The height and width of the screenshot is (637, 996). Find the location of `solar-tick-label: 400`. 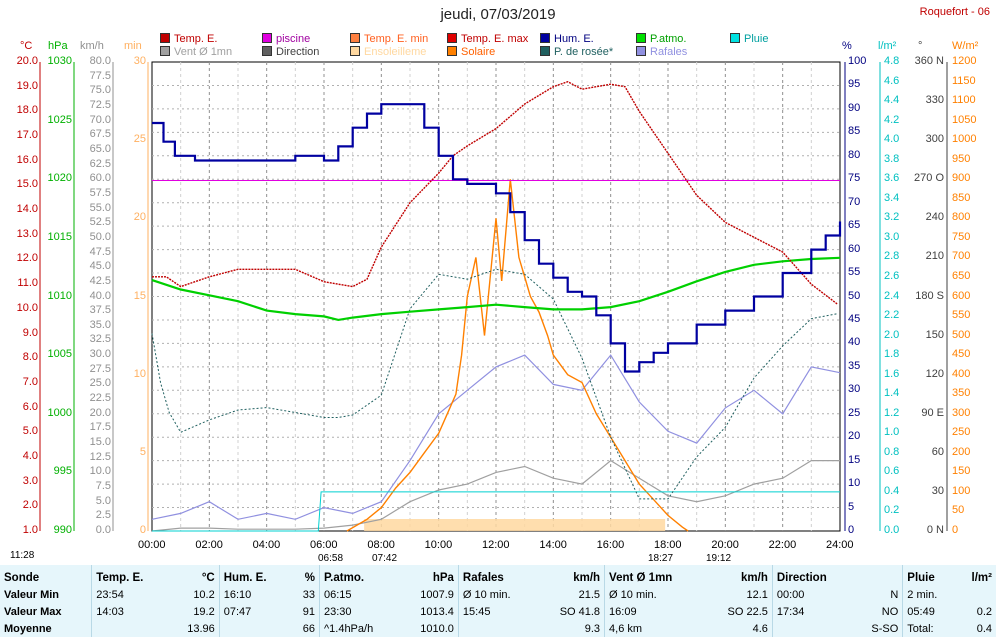

solar-tick-label: 400 is located at coordinates (961, 373).